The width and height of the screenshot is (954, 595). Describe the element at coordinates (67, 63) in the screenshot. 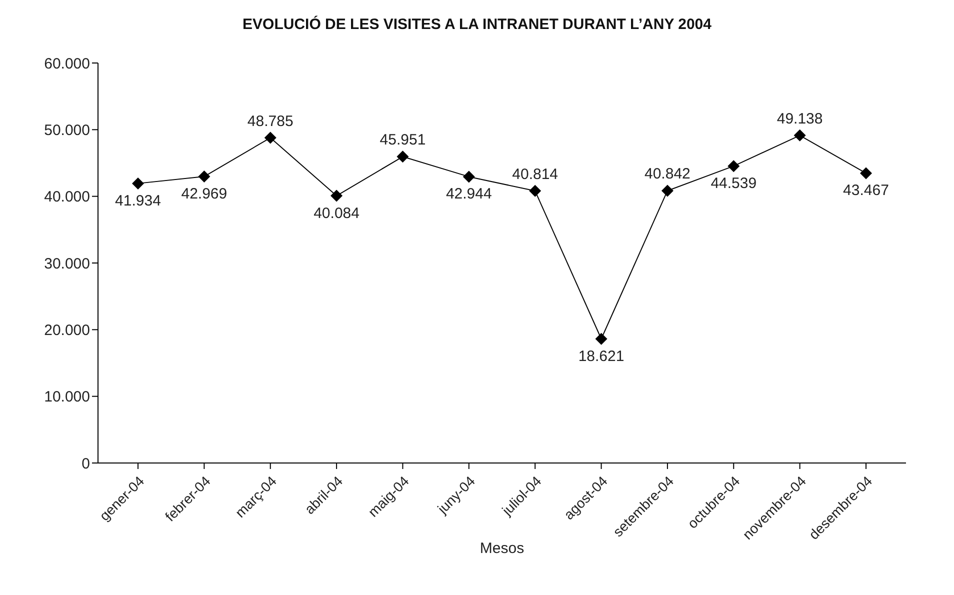

I see `y-tick-label: 60.000` at that location.